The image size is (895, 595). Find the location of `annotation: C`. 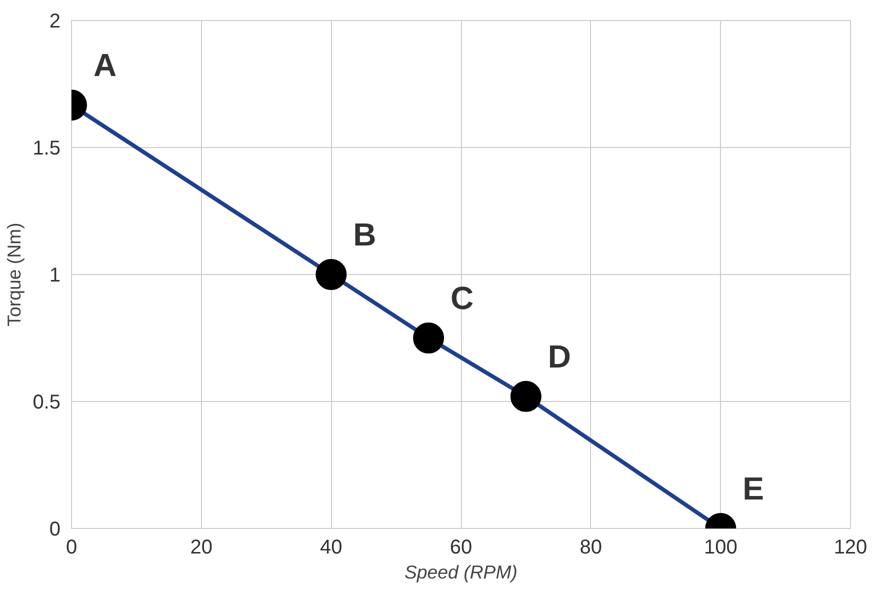

annotation: C is located at coordinates (462, 298).